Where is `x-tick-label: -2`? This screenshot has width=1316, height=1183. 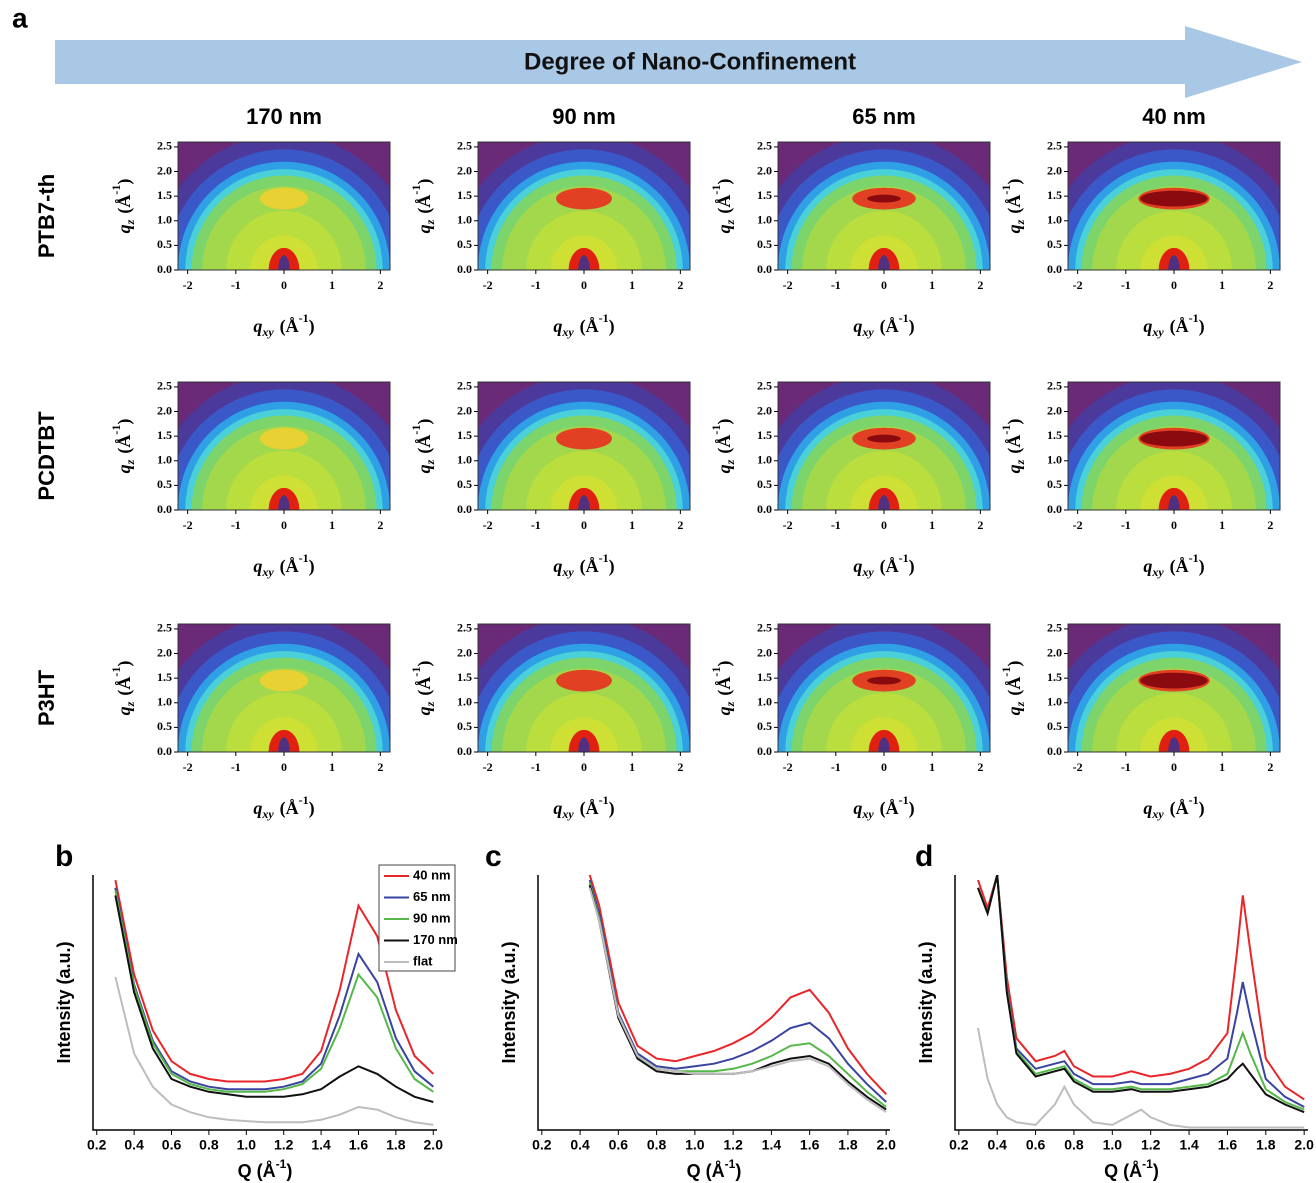 x-tick-label: -2 is located at coordinates (488, 525).